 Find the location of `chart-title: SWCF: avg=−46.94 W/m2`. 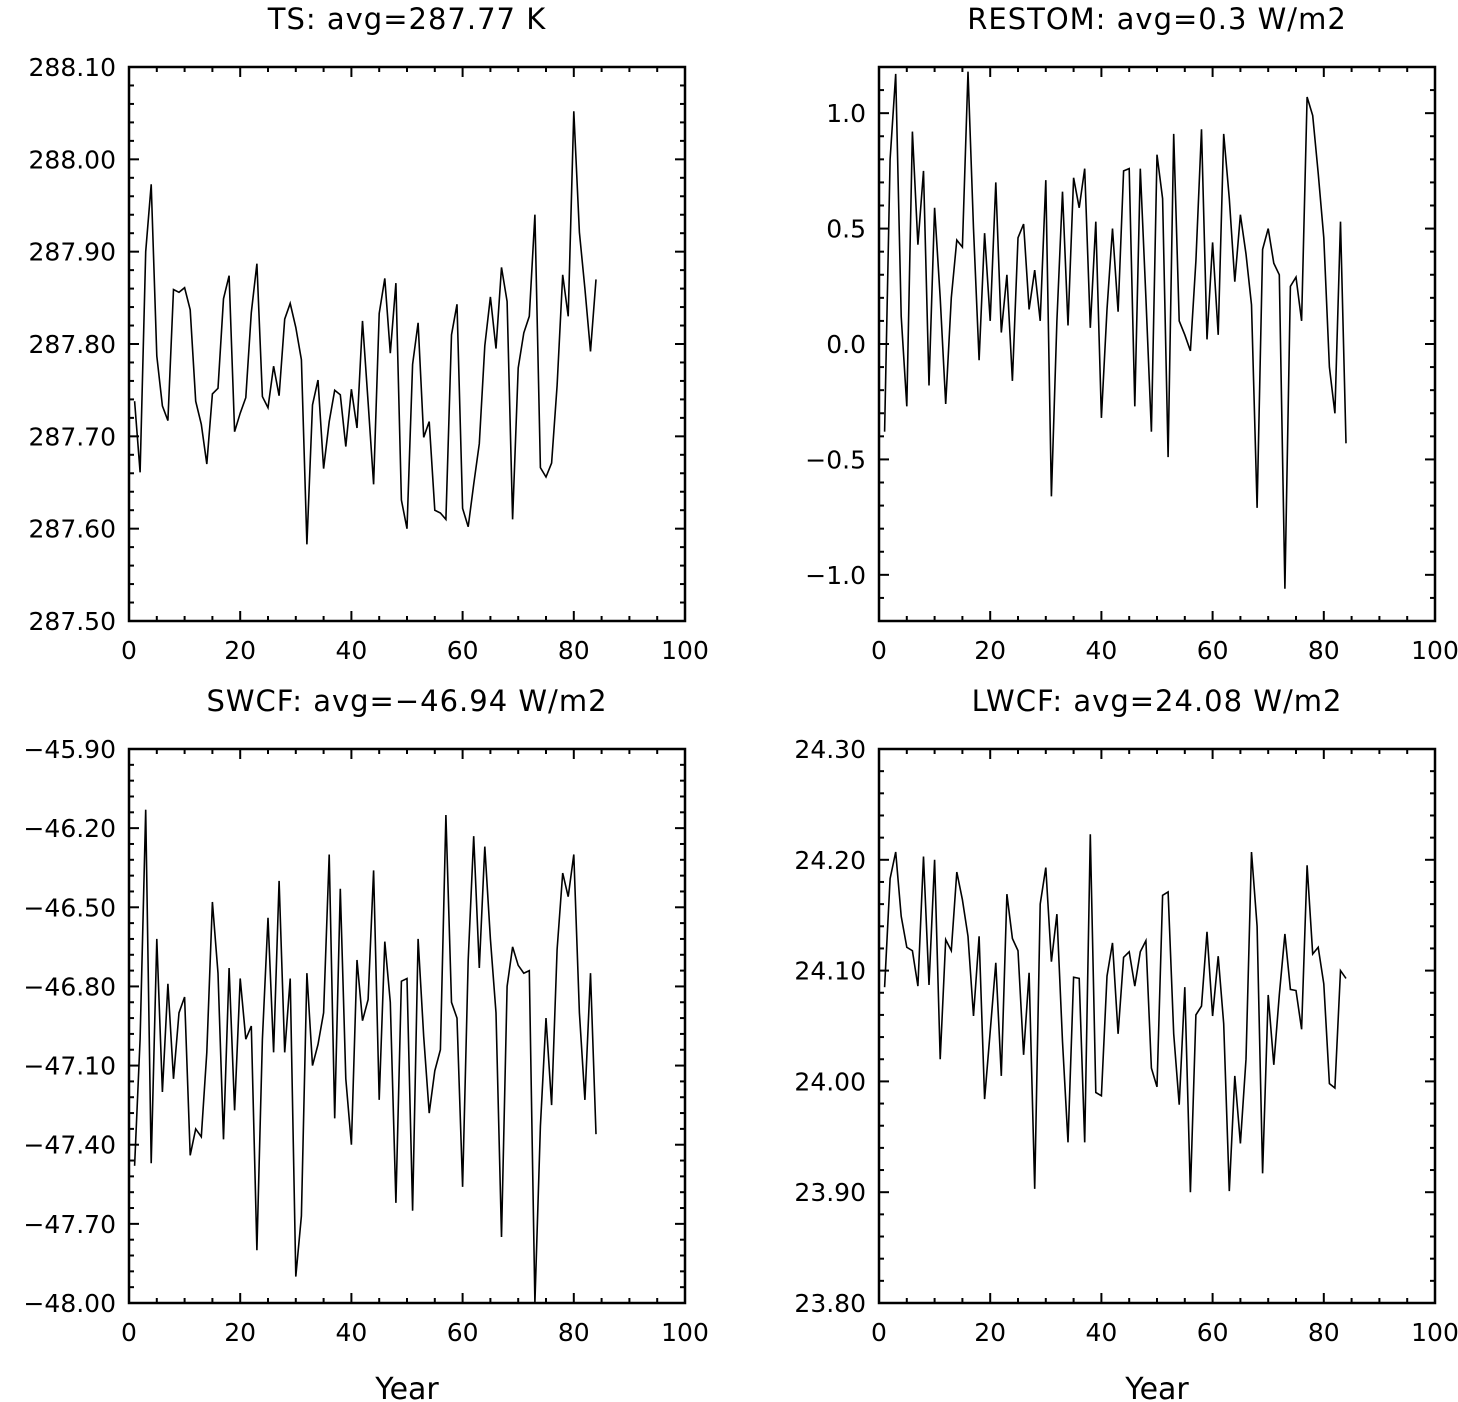

chart-title: SWCF: avg=−46.94 W/m2 is located at coordinates (406, 701).